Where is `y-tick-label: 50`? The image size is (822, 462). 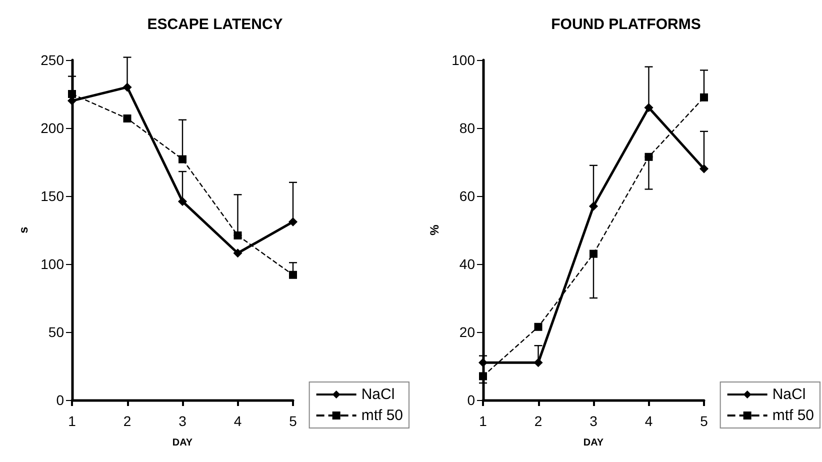 y-tick-label: 50 is located at coordinates (56, 332).